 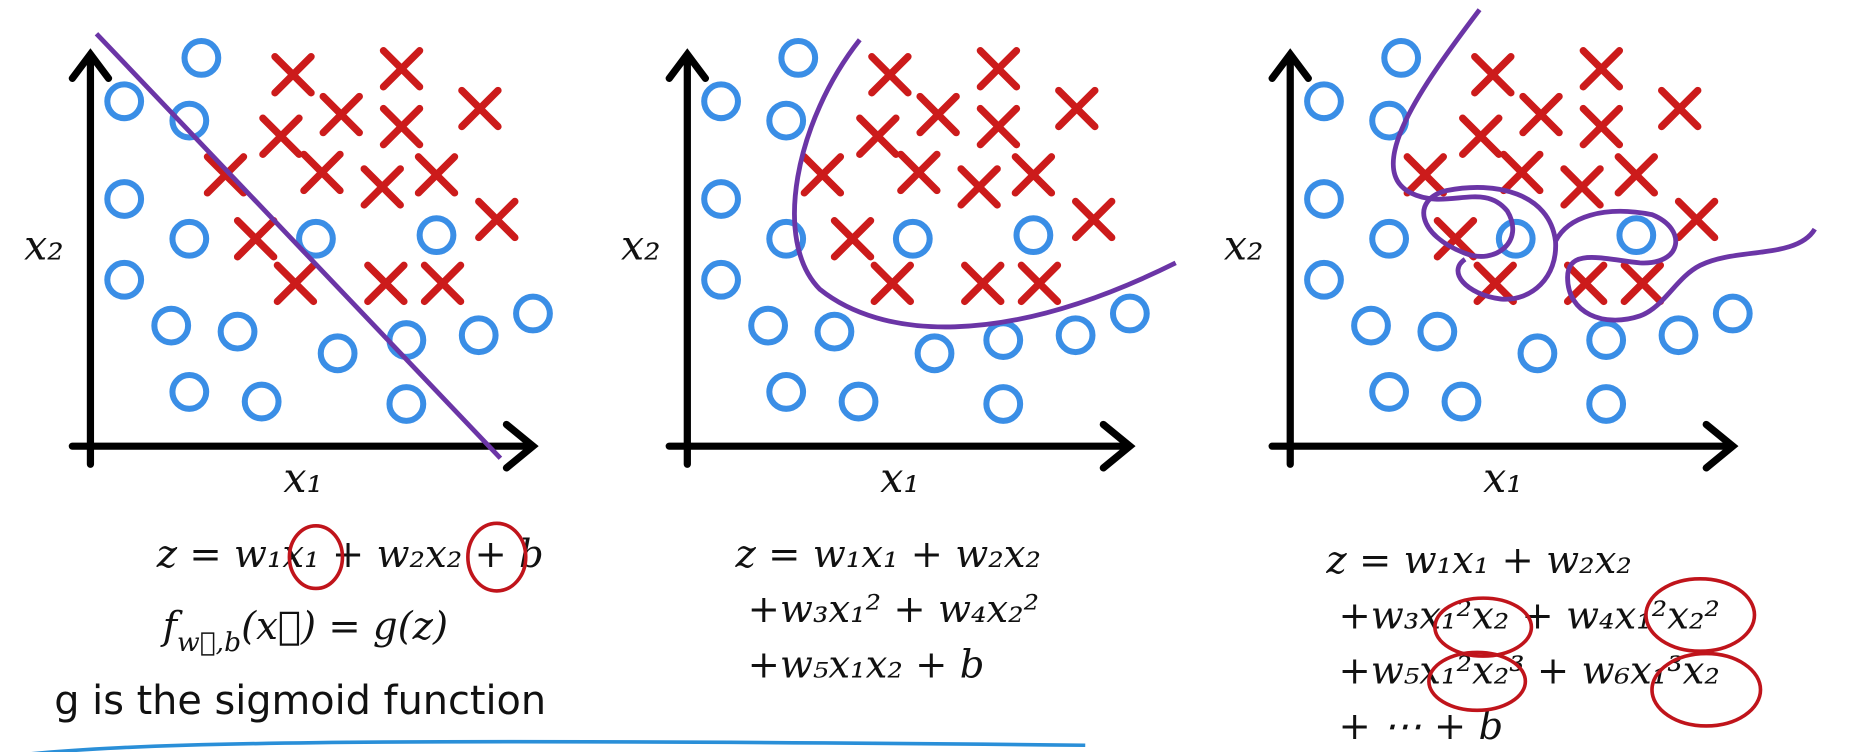 I want to click on equation: +w₅x₁x₂ + b, so click(x=866, y=665).